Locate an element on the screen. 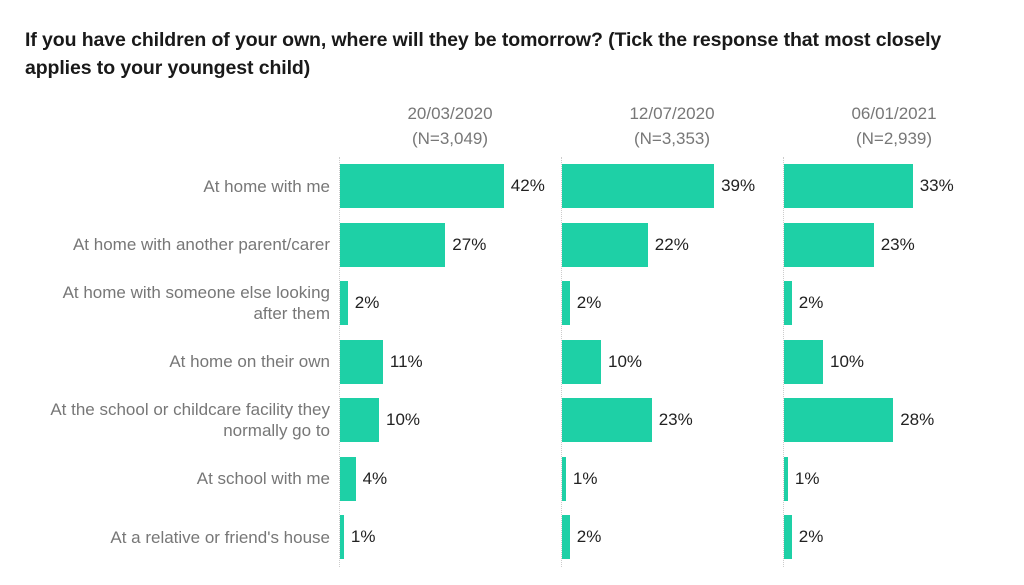 This screenshot has height=585, width=1024. bar-row: 27% is located at coordinates (450, 245).